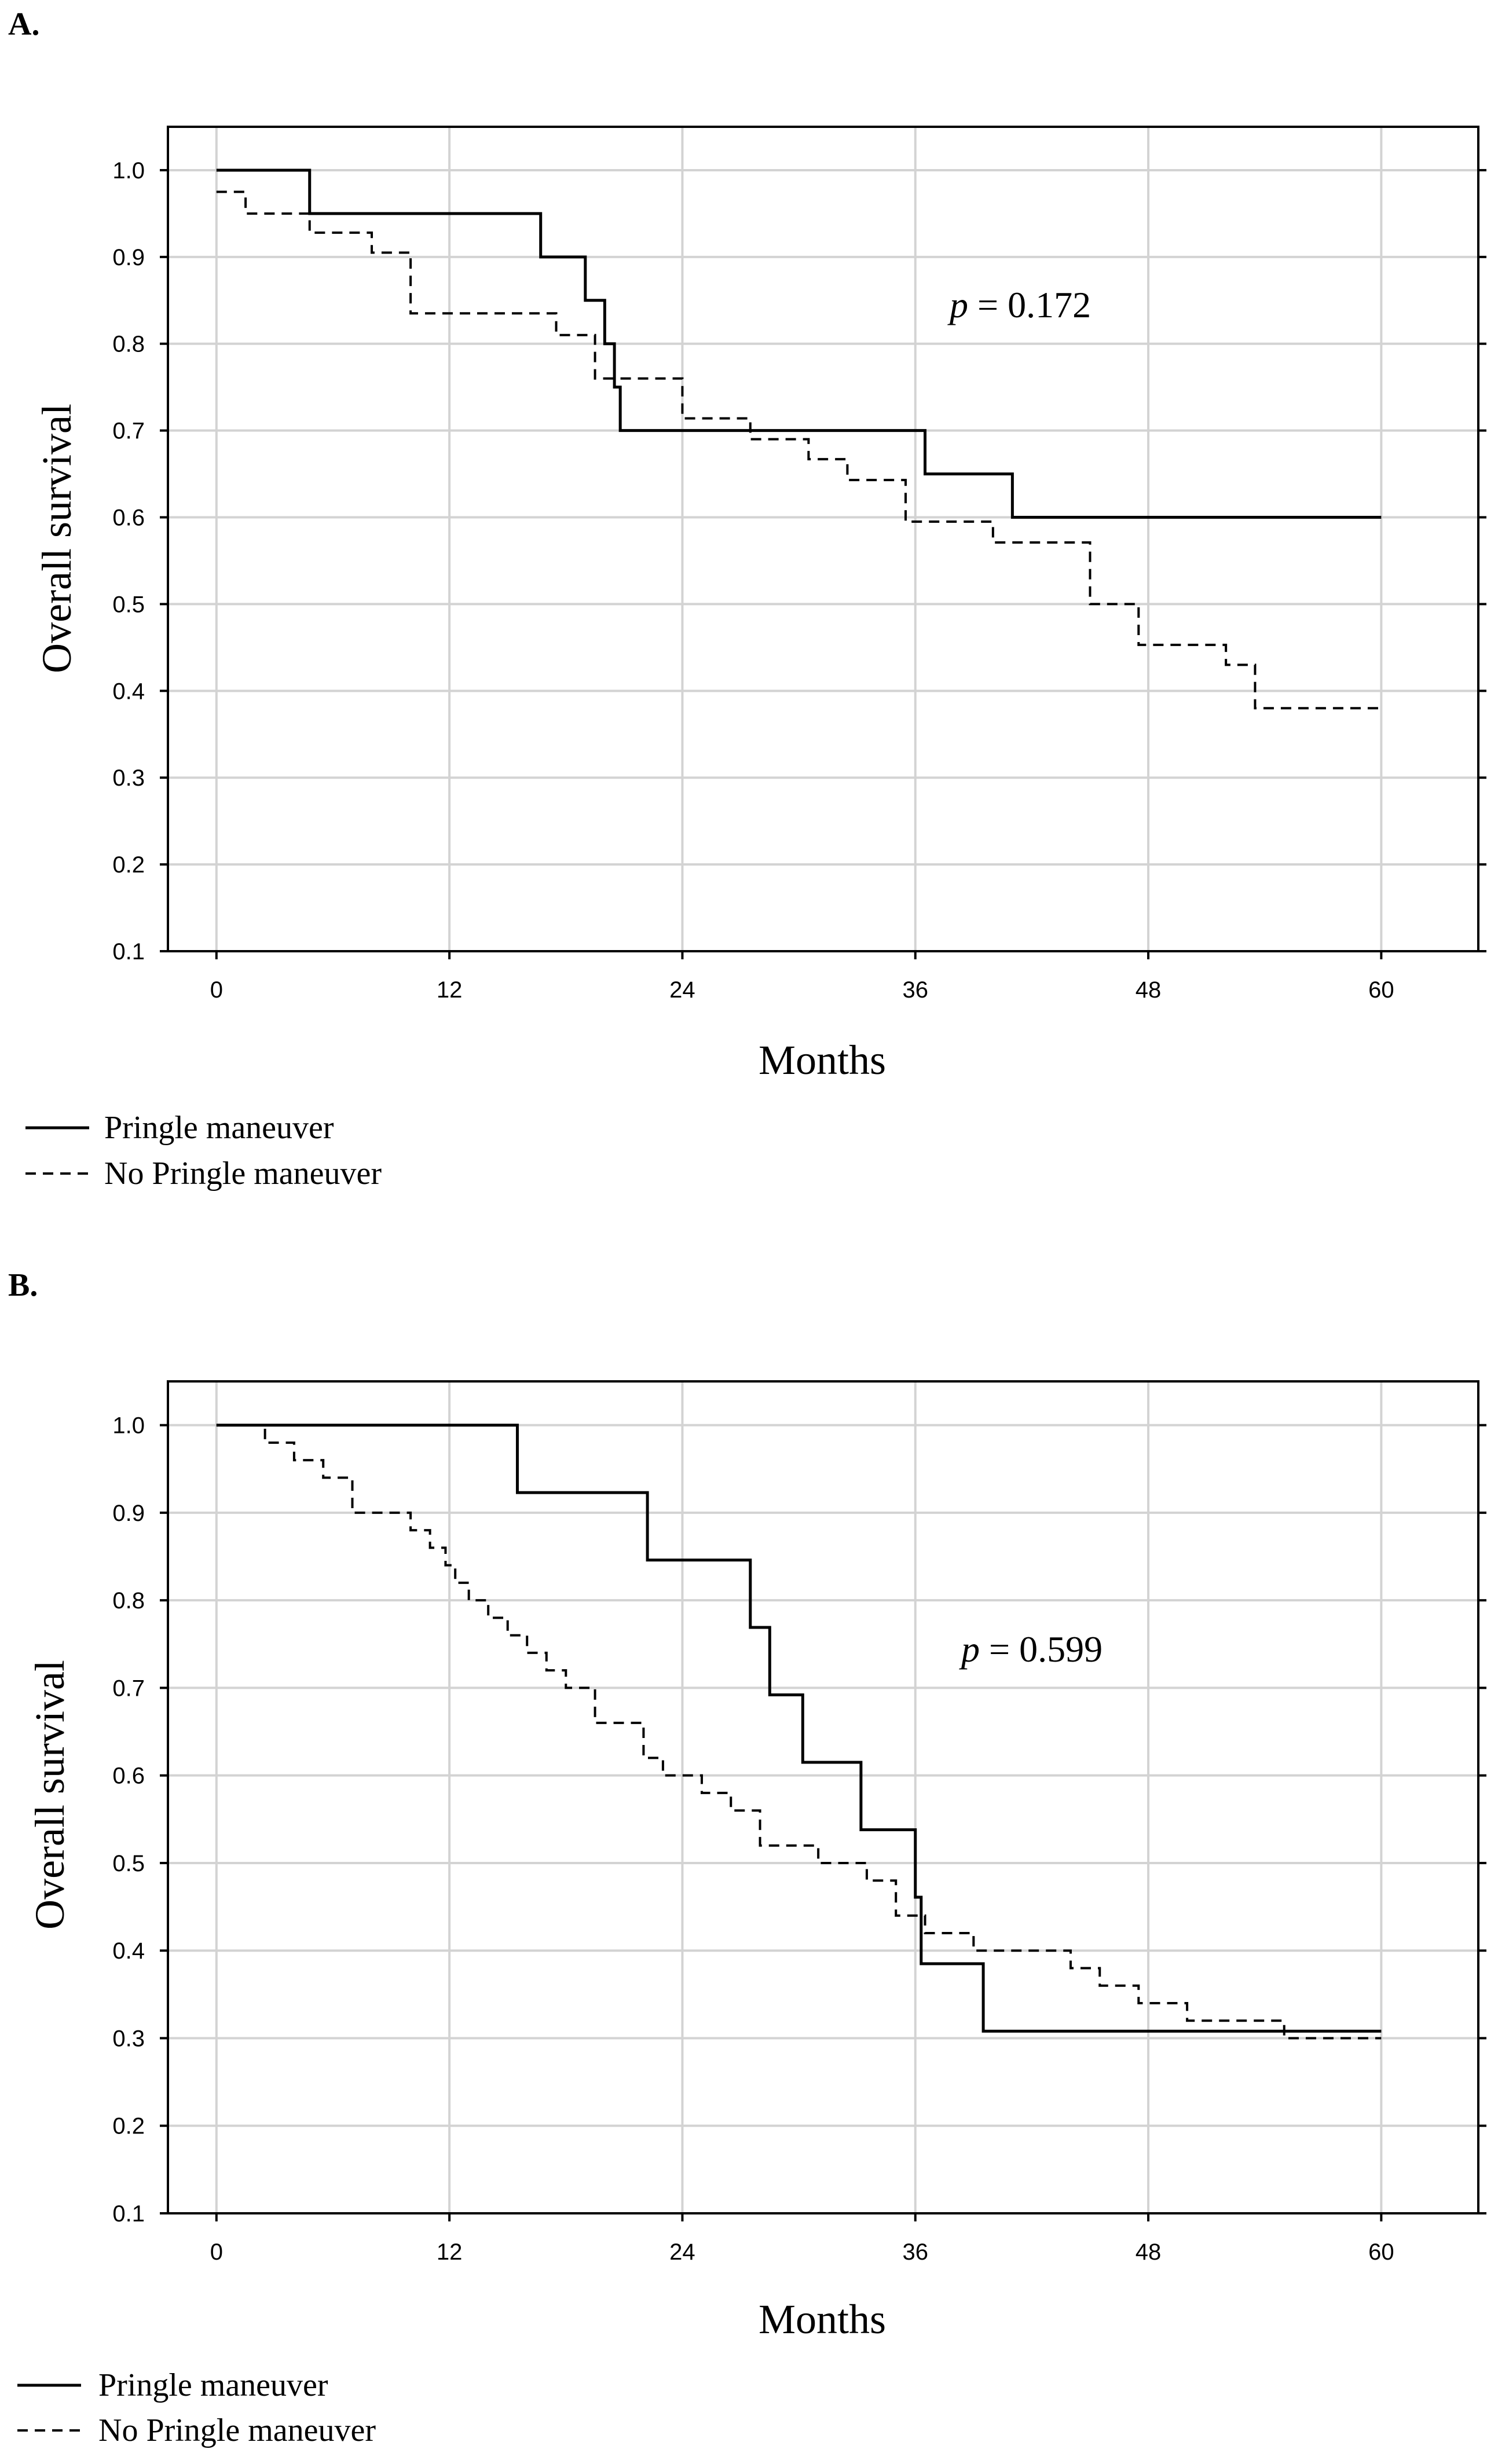 Image resolution: width=1498 pixels, height=2464 pixels. I want to click on panel-a-ytick-label: 0.1, so click(128, 952).